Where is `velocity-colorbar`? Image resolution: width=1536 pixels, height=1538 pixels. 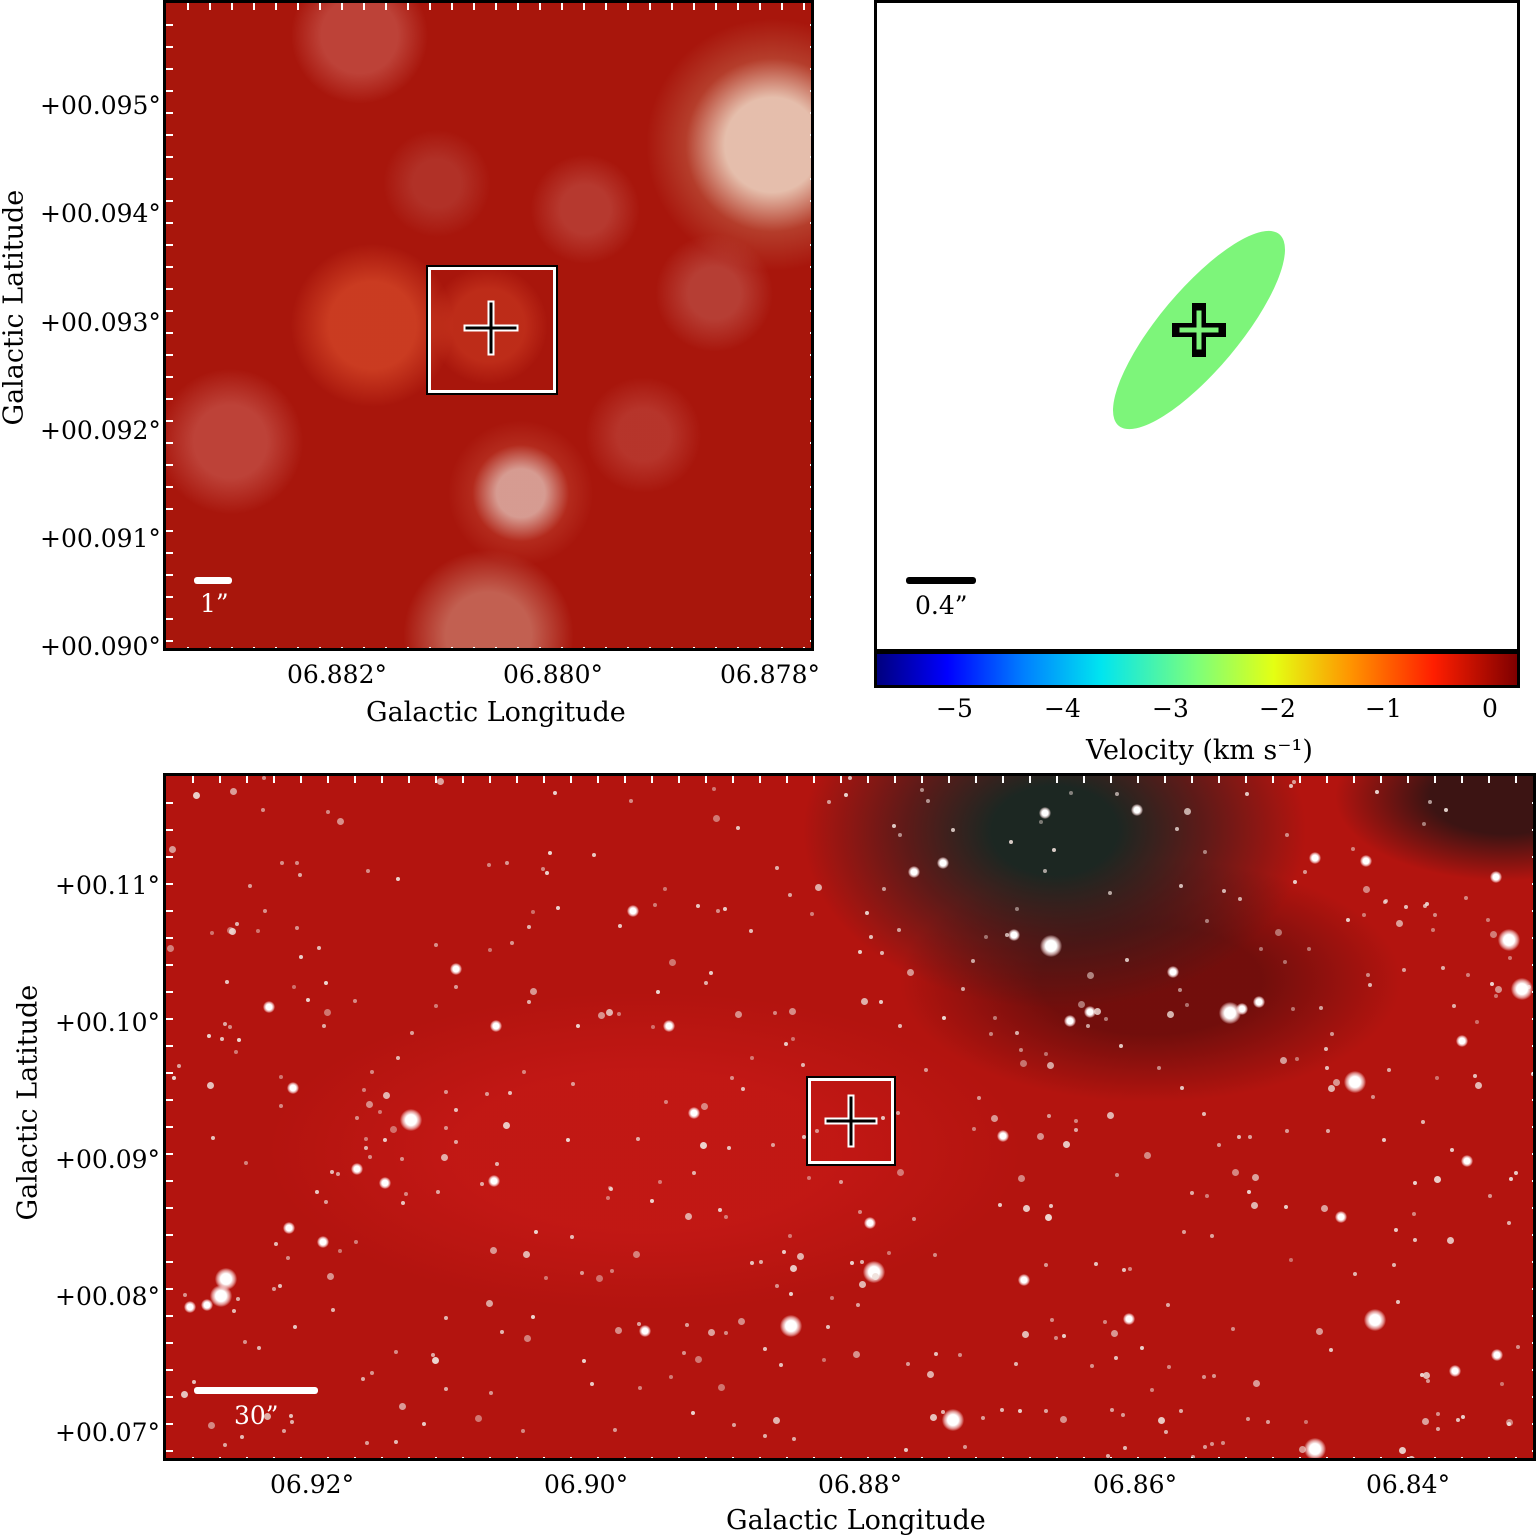 velocity-colorbar is located at coordinates (1197, 669).